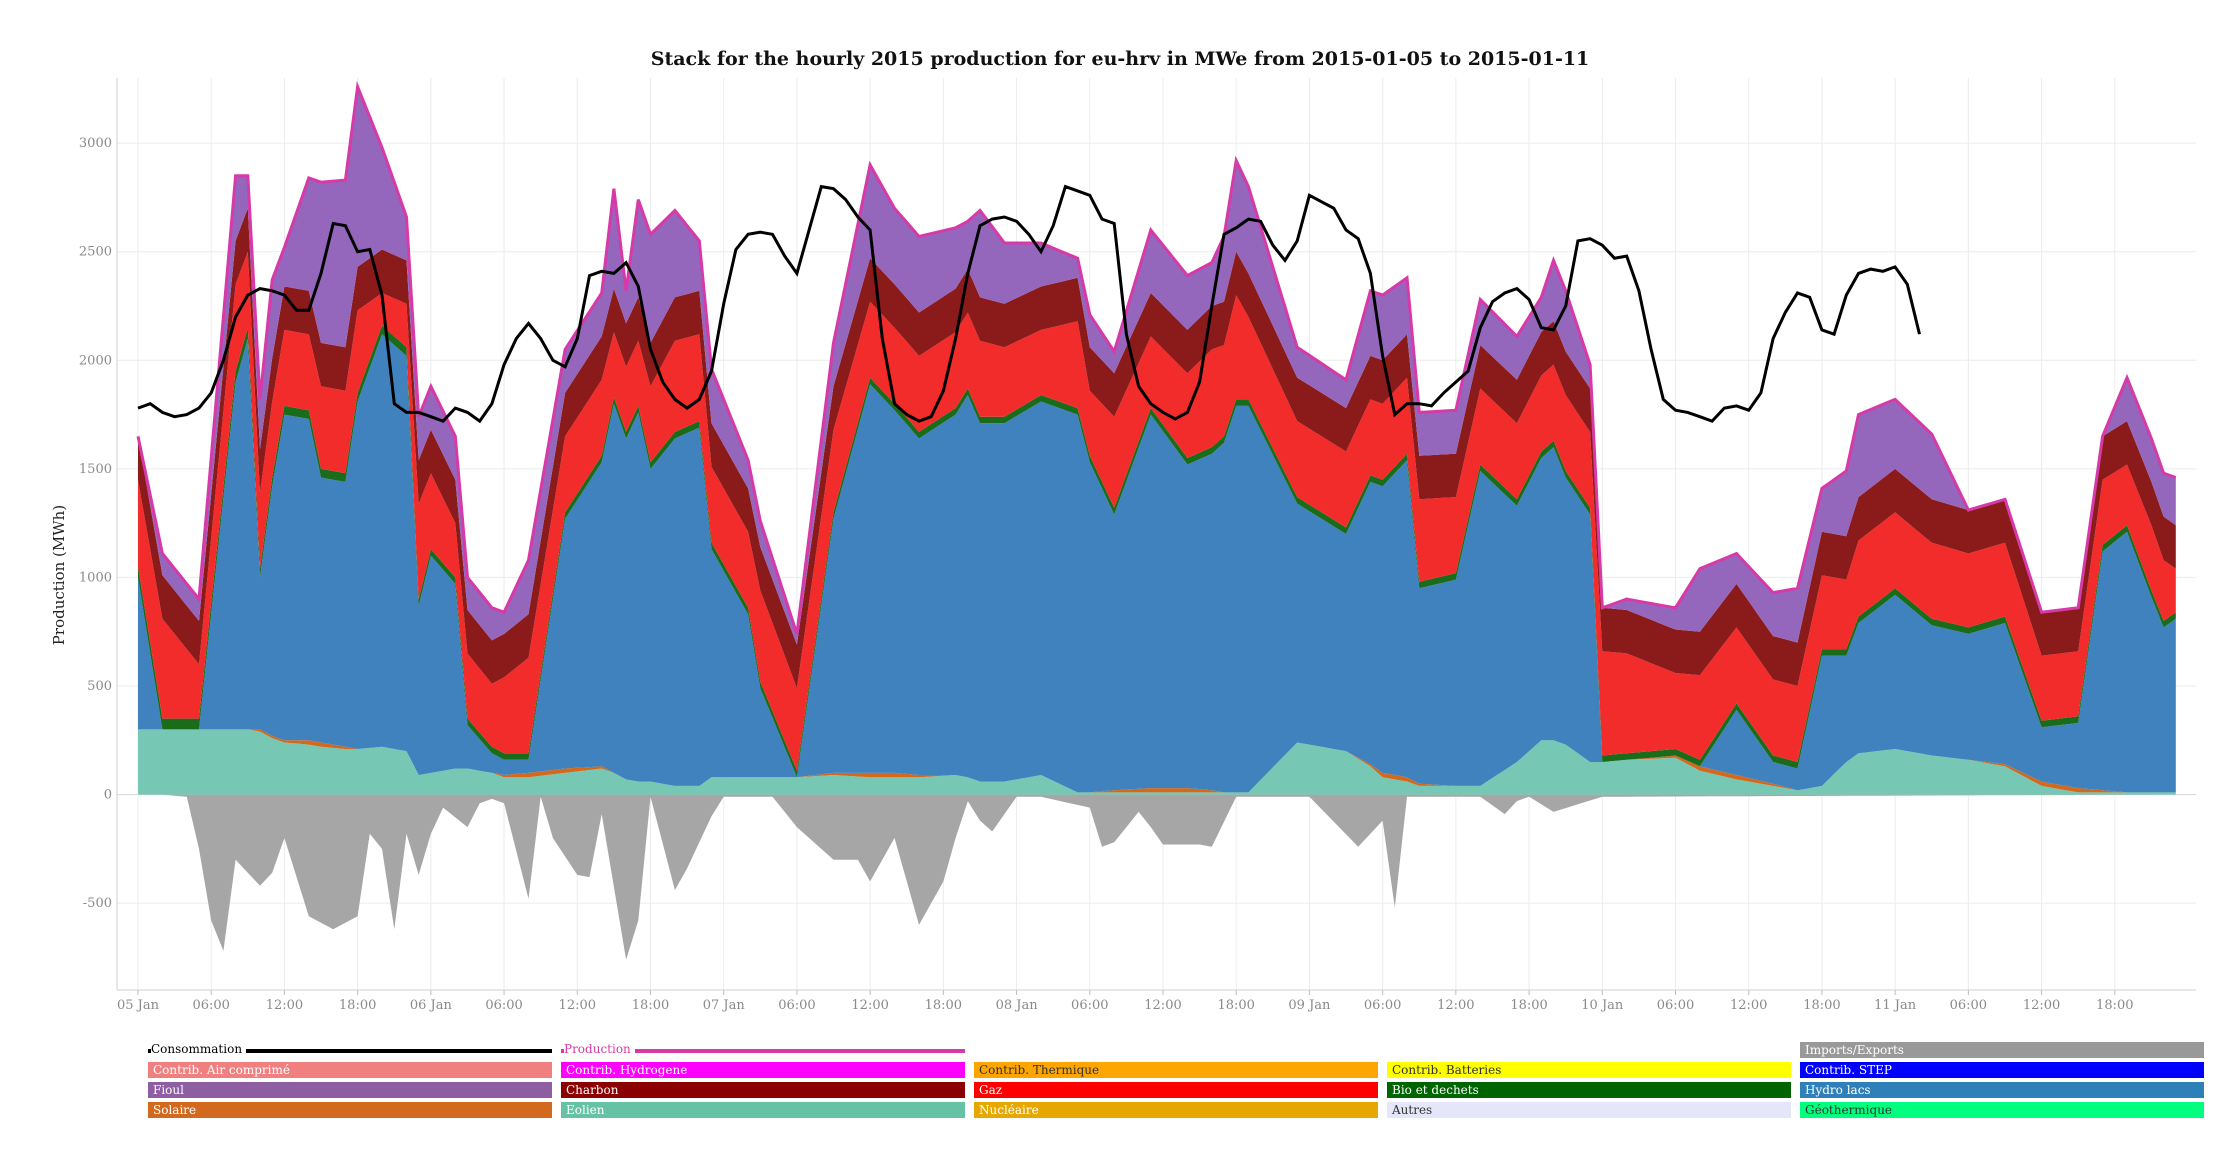 The height and width of the screenshot is (1160, 2240). Describe the element at coordinates (95, 252) in the screenshot. I see `y-tick-label: 2500` at that location.